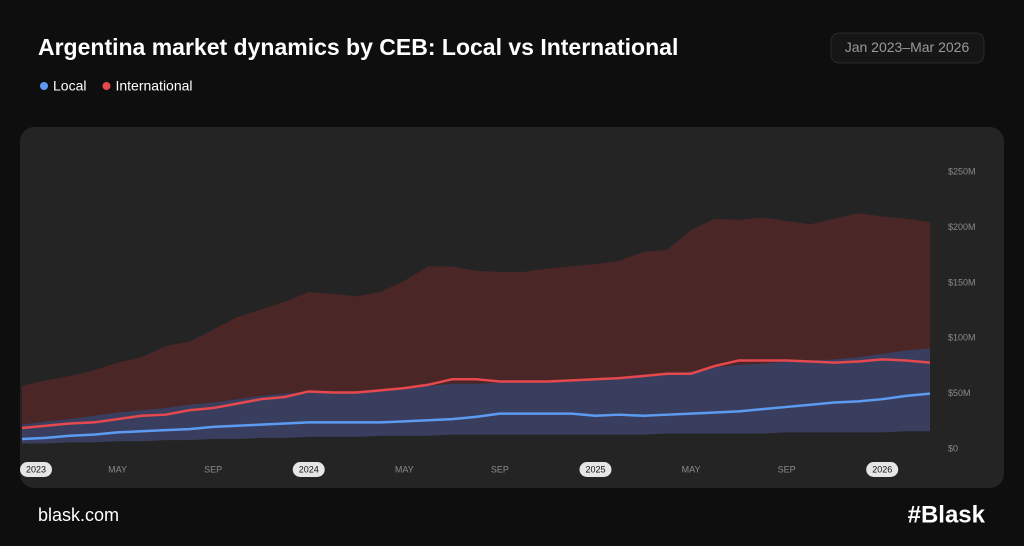  I want to click on y-tick-label: $50M, so click(959, 393).